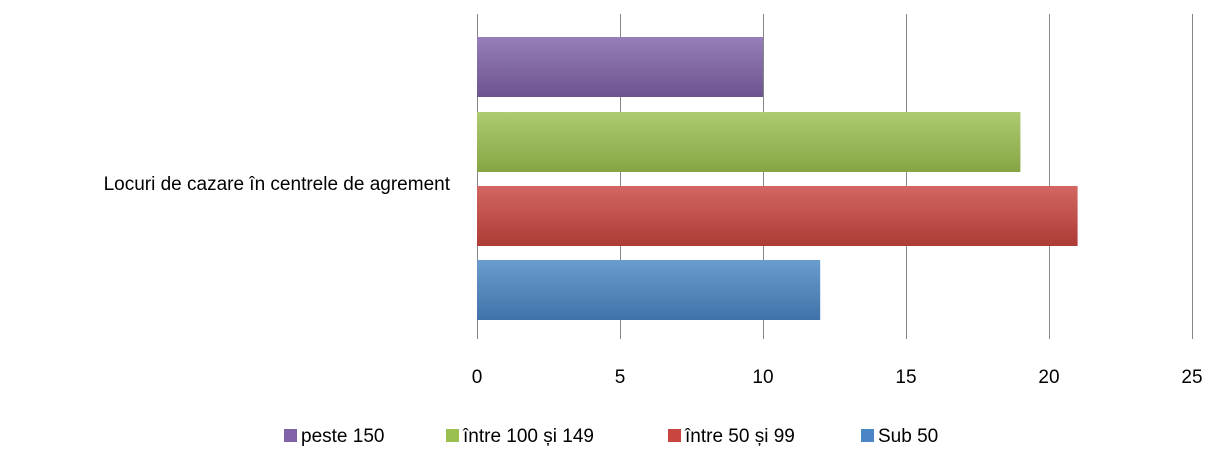  I want to click on x-tick-label: 10, so click(762, 377).